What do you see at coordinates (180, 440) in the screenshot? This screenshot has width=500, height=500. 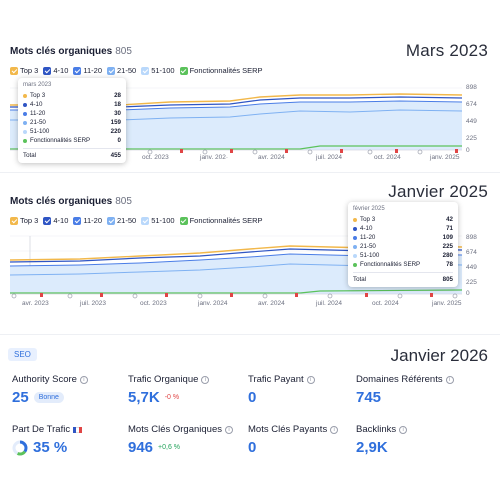 I see `metric-organic-keywords: Mots Clés Organiques i 946 +0,6 %` at bounding box center [180, 440].